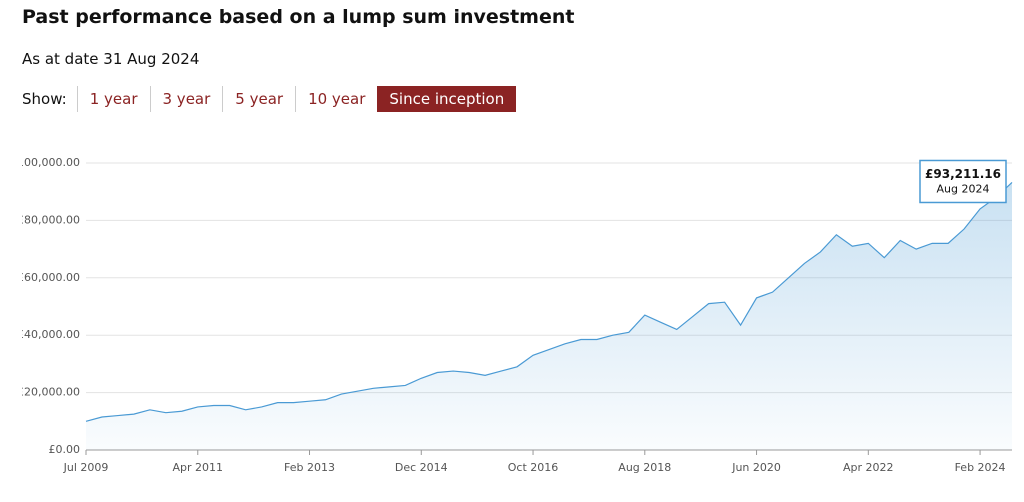 The height and width of the screenshot is (502, 1024). What do you see at coordinates (113, 99) in the screenshot?
I see `period-option: 1 year` at bounding box center [113, 99].